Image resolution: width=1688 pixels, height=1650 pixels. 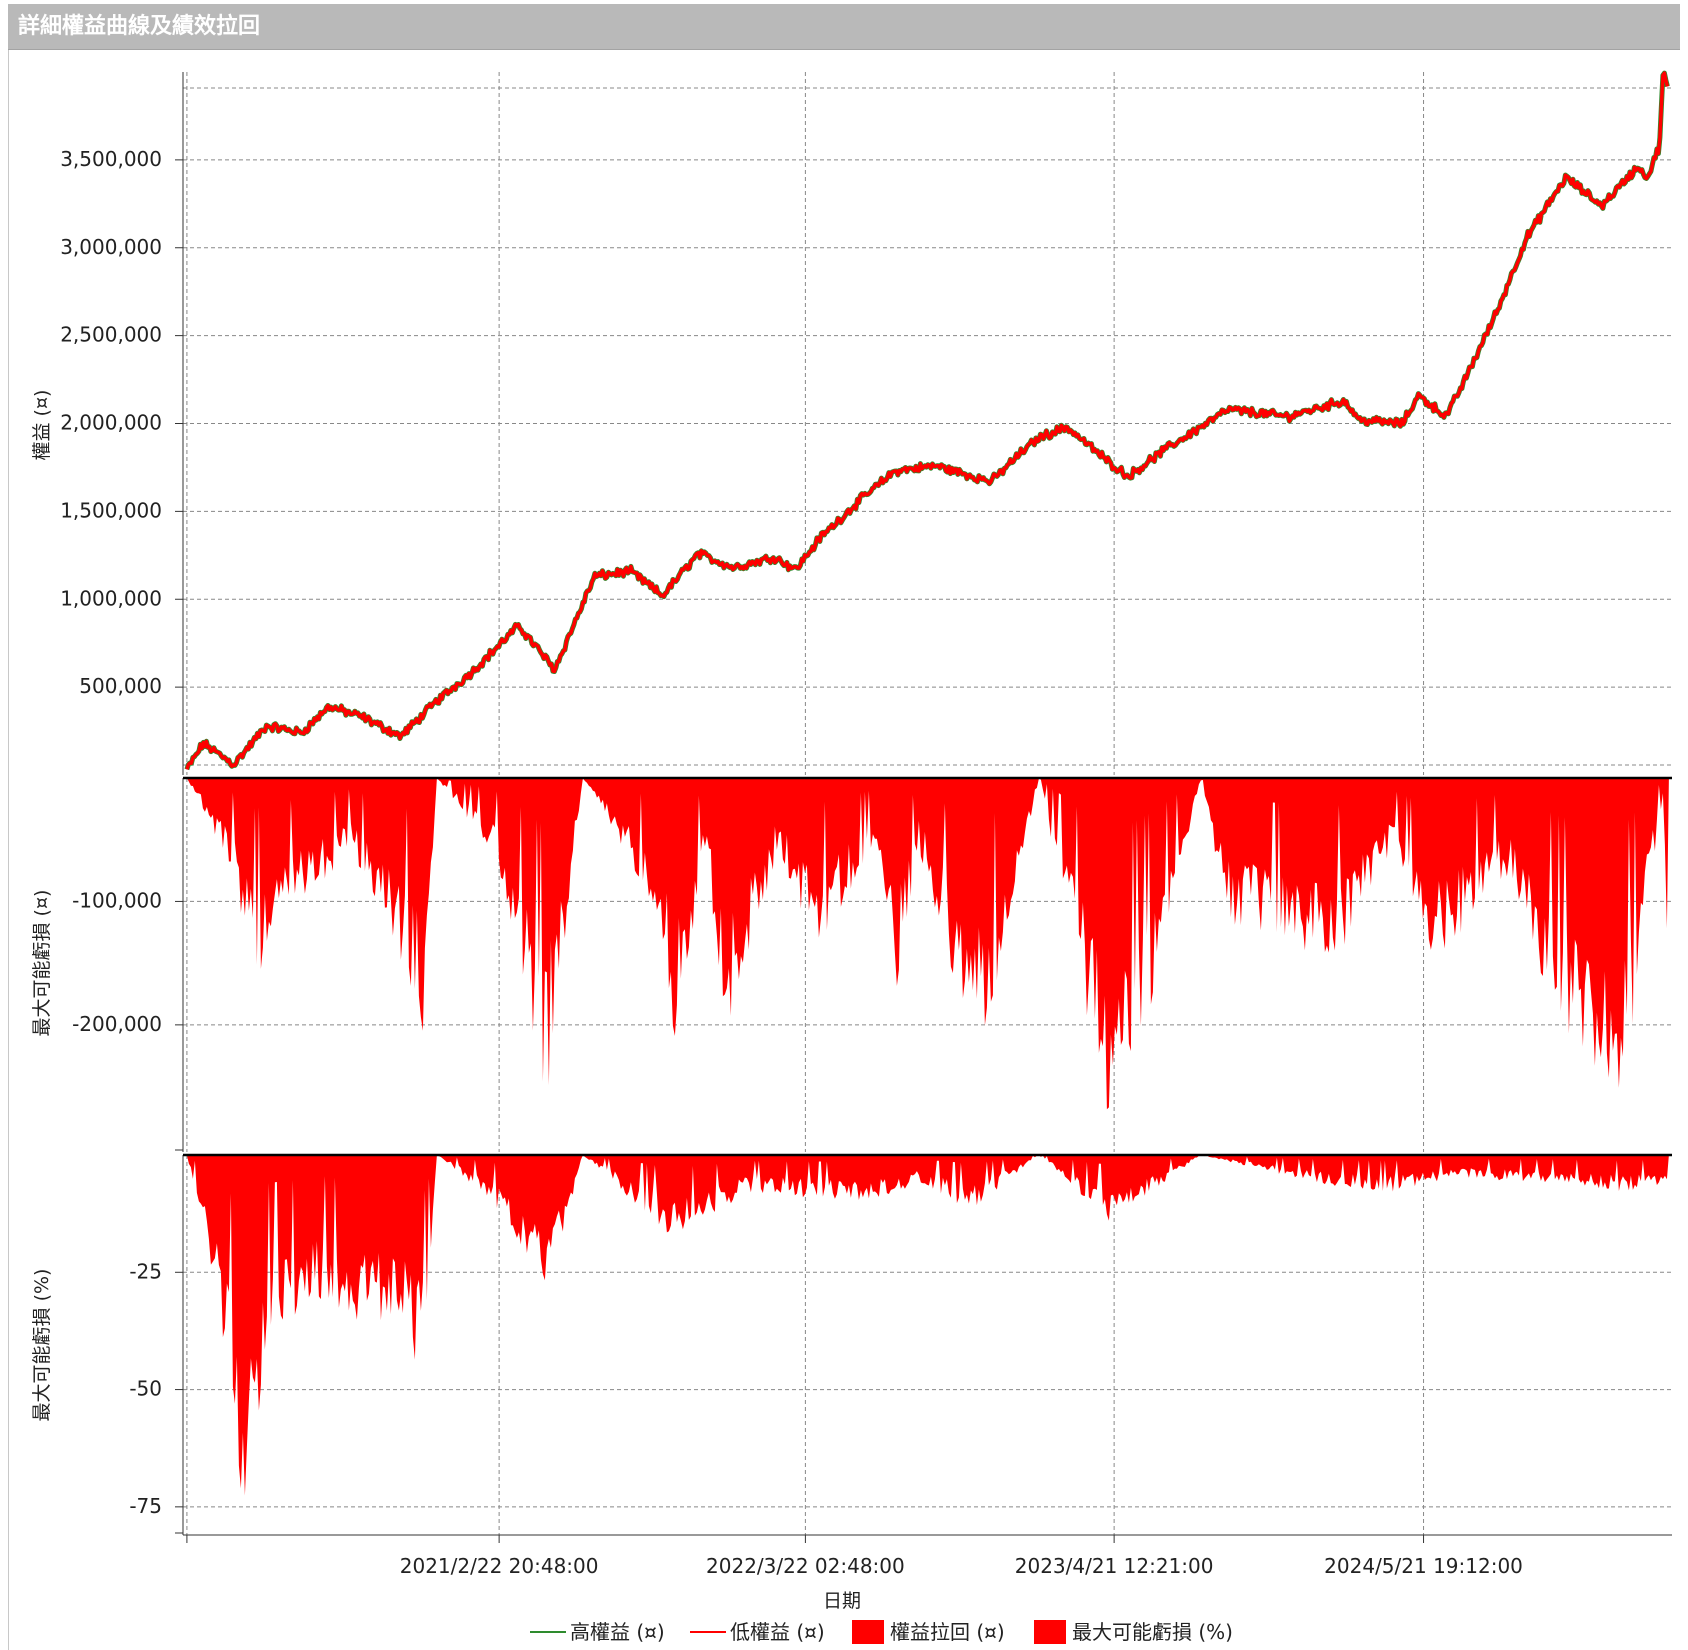 I want to click on legend-item: 權益拉回 (¤), so click(x=928, y=1632).